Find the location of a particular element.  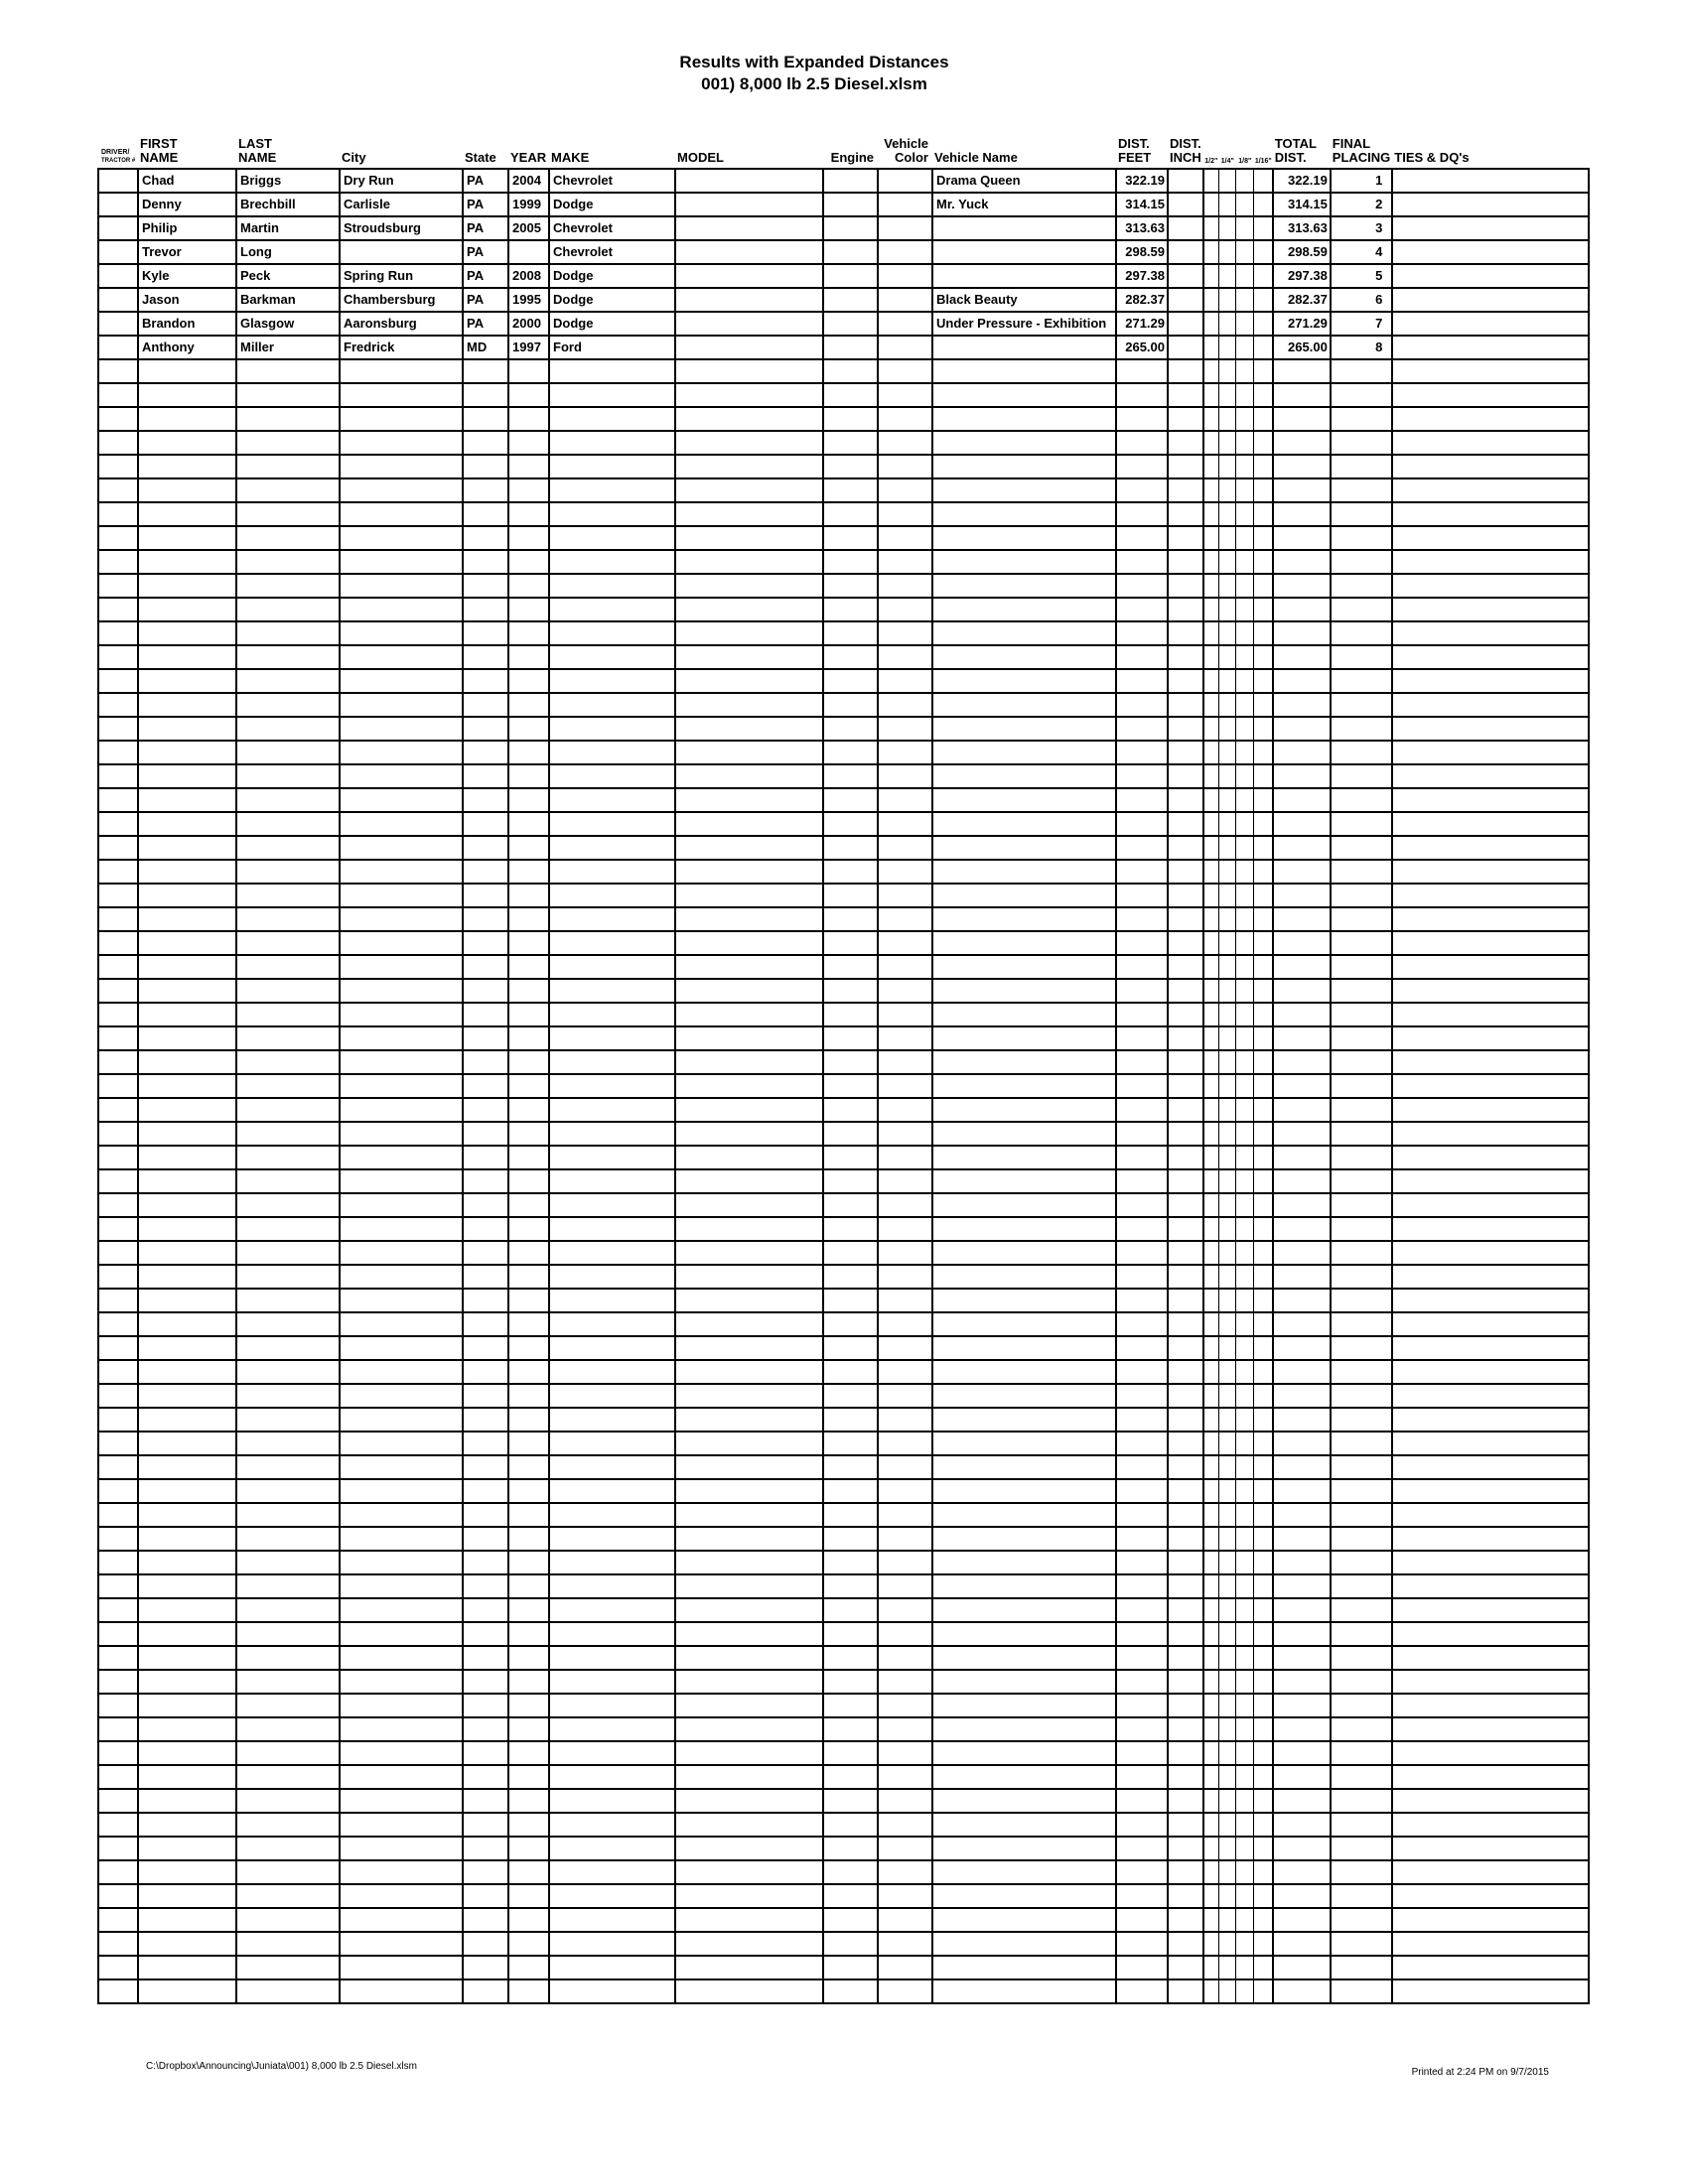

cell-feet: 314.15 is located at coordinates (1142, 204).